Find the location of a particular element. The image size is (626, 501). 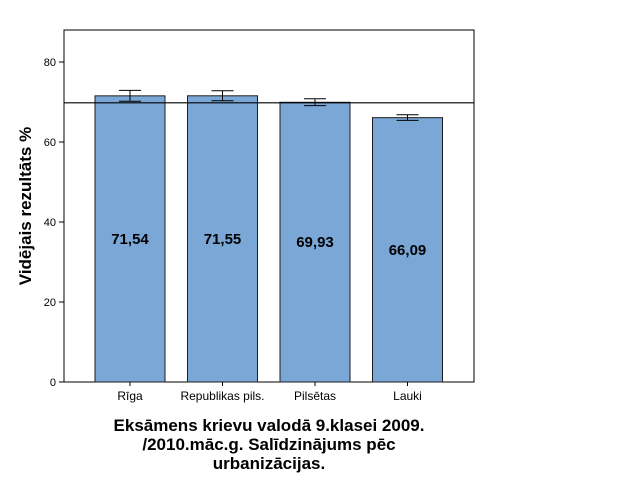

x-ticks-layer: Rīga Republikas pils. Pilsētas Lauki is located at coordinates (269, 392).